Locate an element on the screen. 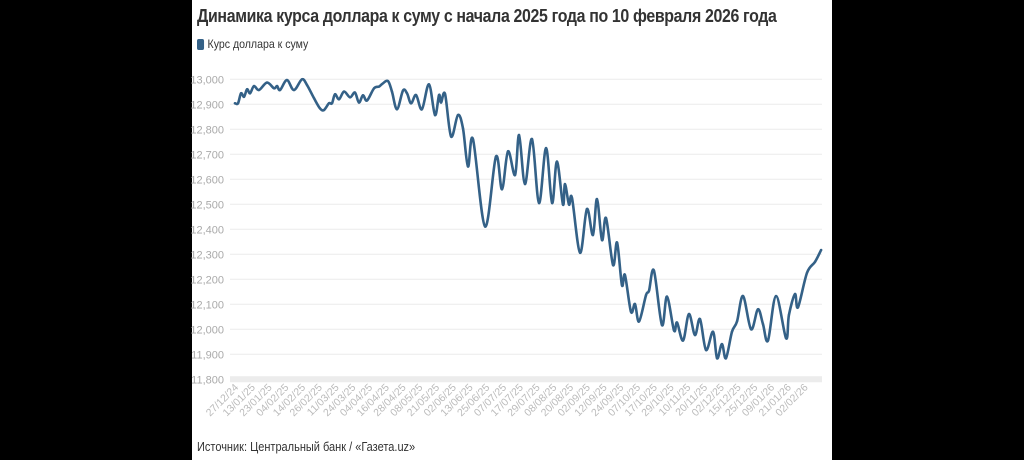 The width and height of the screenshot is (1024, 460). legend: Курс доллара к суму is located at coordinates (252, 44).